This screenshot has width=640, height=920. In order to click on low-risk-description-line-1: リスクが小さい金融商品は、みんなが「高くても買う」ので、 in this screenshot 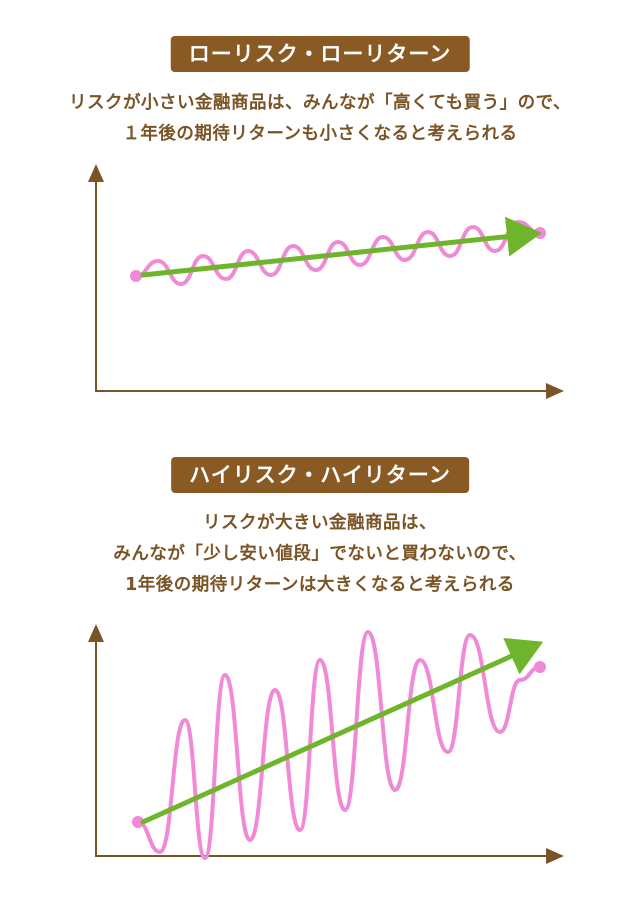, I will do `click(320, 103)`.